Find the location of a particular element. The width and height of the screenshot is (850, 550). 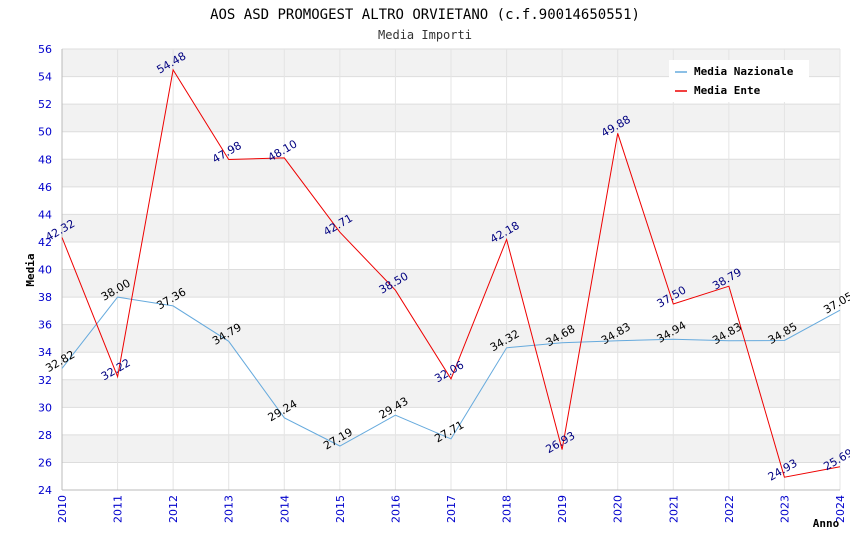

x-tick-label: 2017 is located at coordinates (451, 509).